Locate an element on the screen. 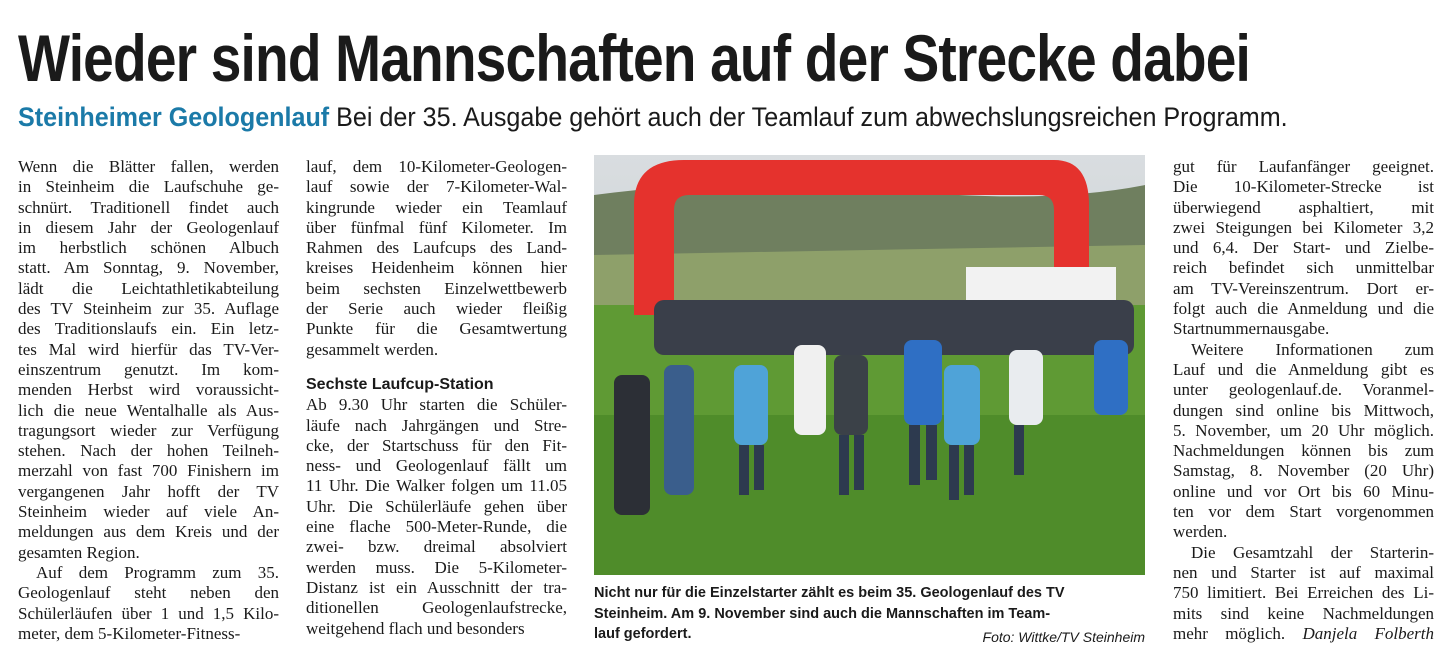 The width and height of the screenshot is (1440, 668). text-line: des Traditionslaufs ein. Ein letz- is located at coordinates (148, 329).